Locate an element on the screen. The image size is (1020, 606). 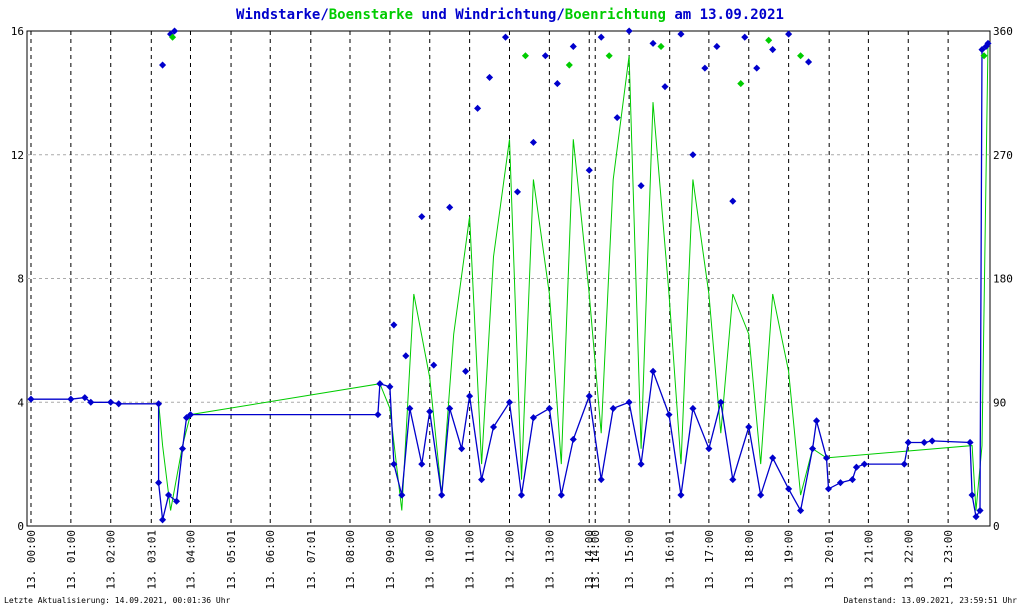
title-part-5: / is located at coordinates (560, 15).